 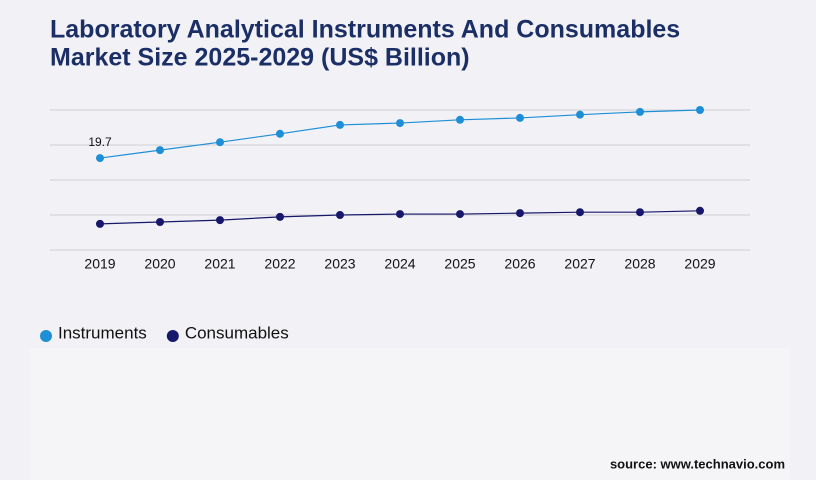 What do you see at coordinates (697, 463) in the screenshot?
I see `source: source: www.technavio.com` at bounding box center [697, 463].